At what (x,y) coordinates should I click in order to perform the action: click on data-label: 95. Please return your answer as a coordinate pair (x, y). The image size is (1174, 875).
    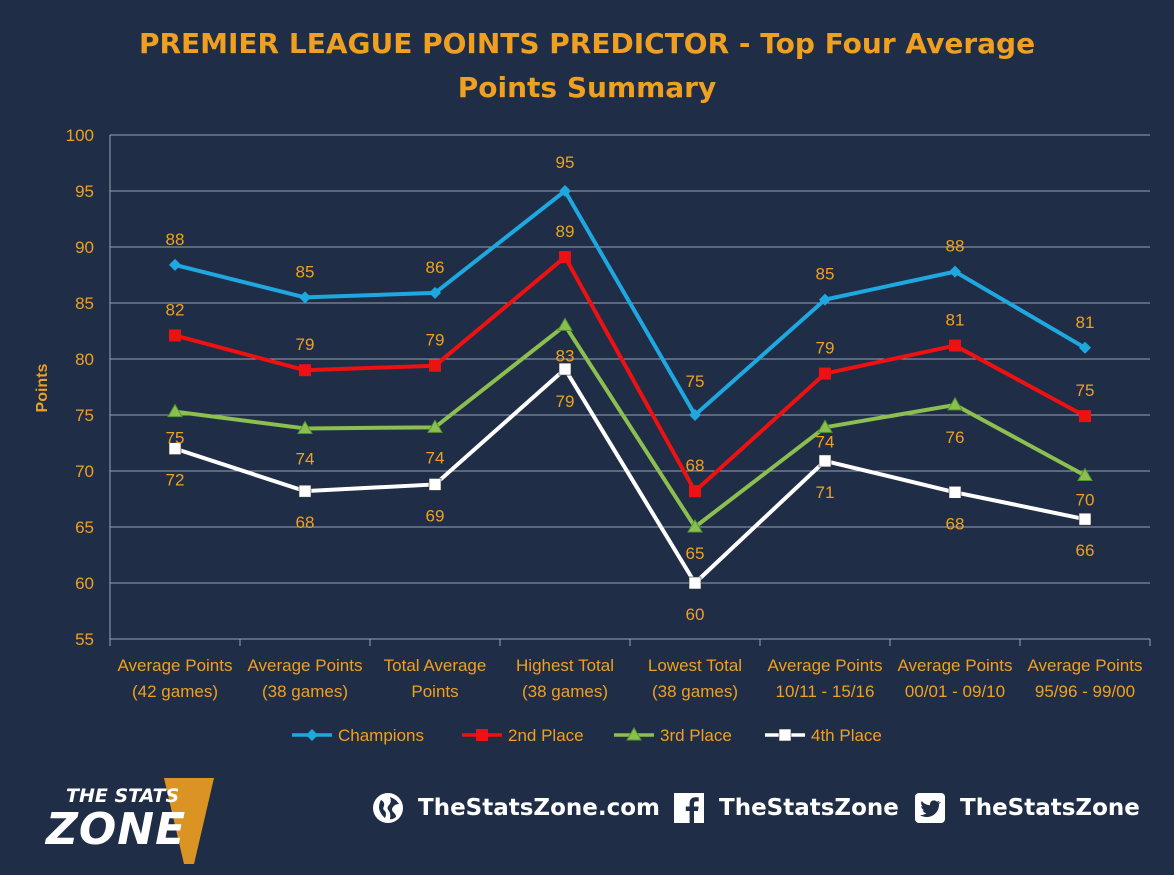
    Looking at the image, I should click on (565, 162).